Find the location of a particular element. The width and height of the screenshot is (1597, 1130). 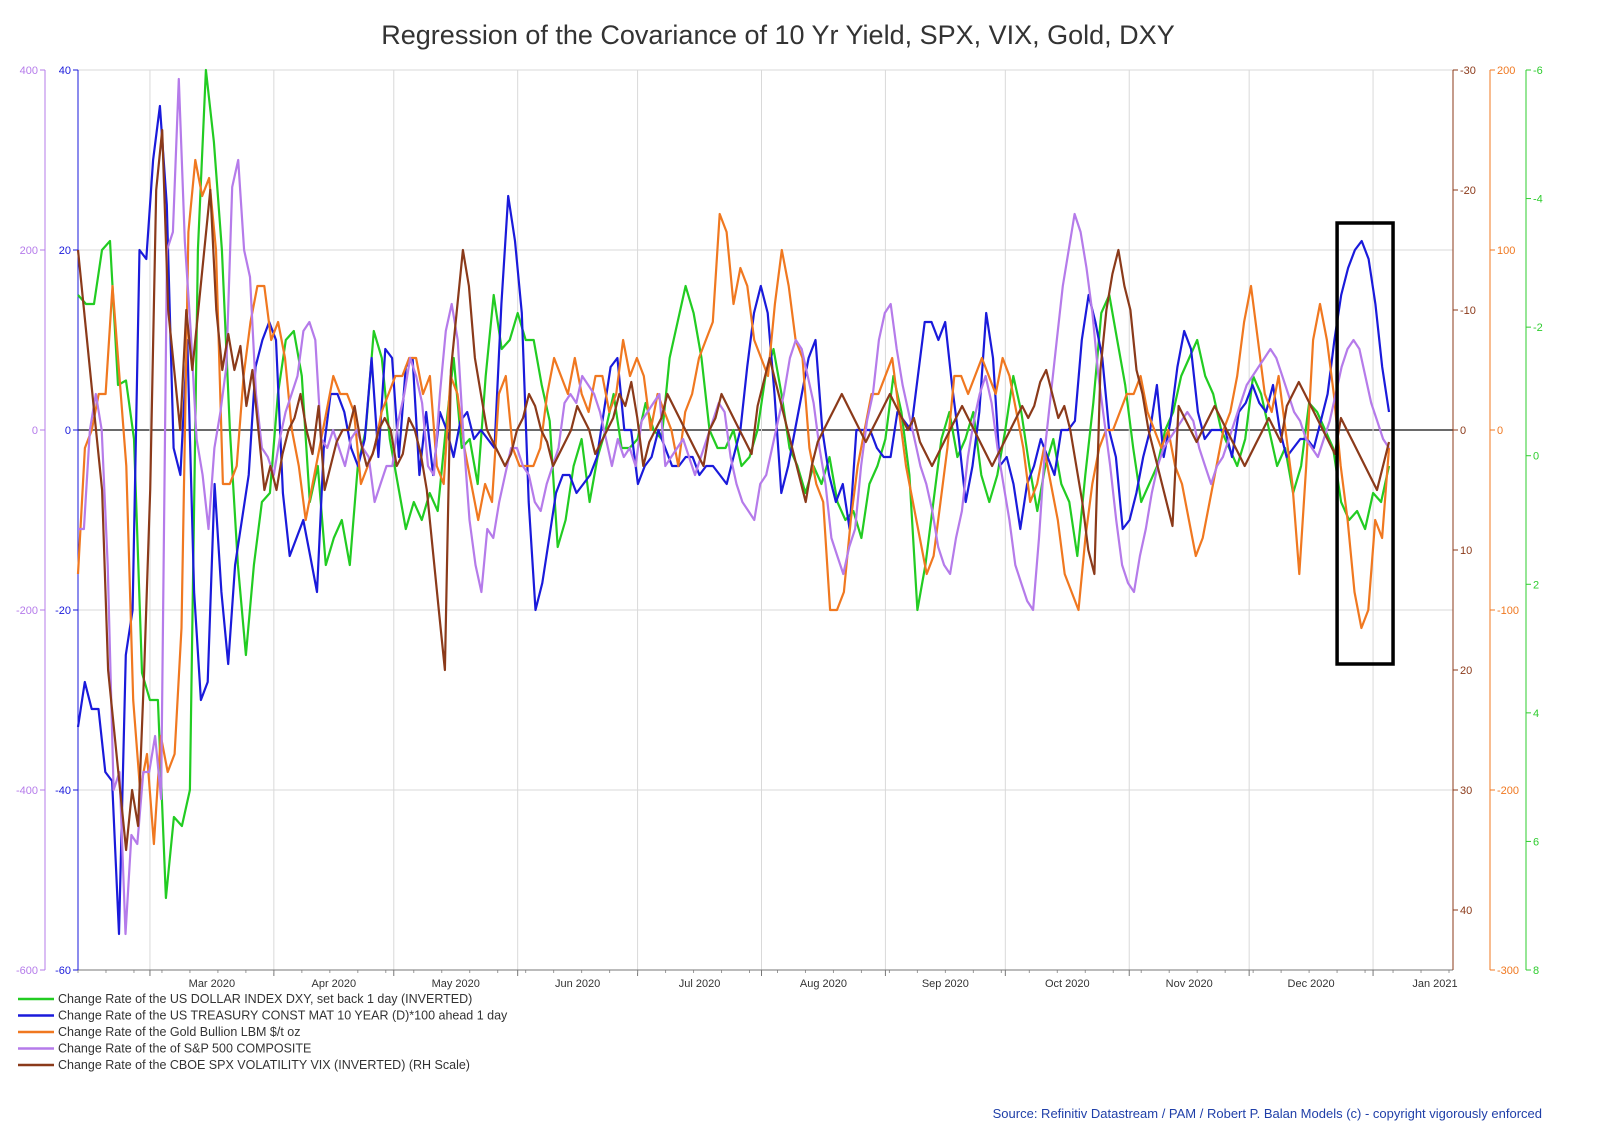

left_purple-tick-label: 0 is located at coordinates (35, 431).